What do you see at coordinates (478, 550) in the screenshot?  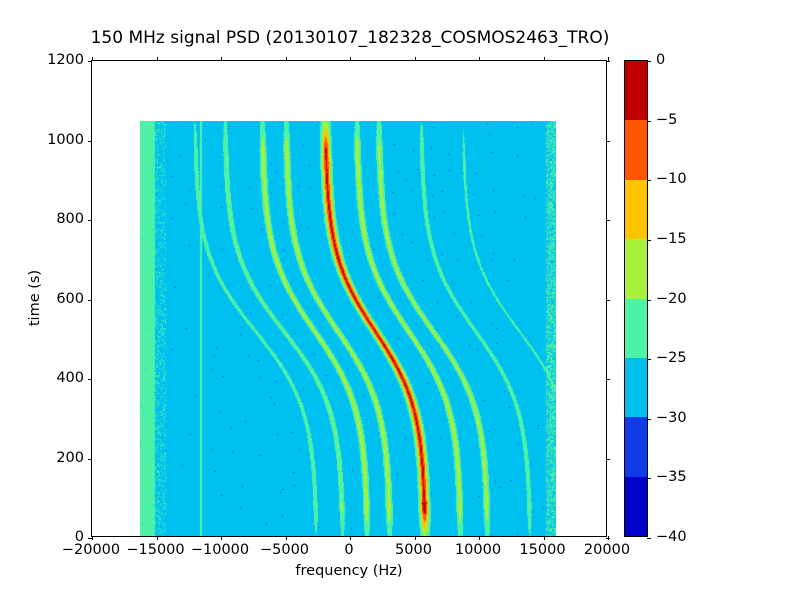 I see `x-tick-label: 10000` at bounding box center [478, 550].